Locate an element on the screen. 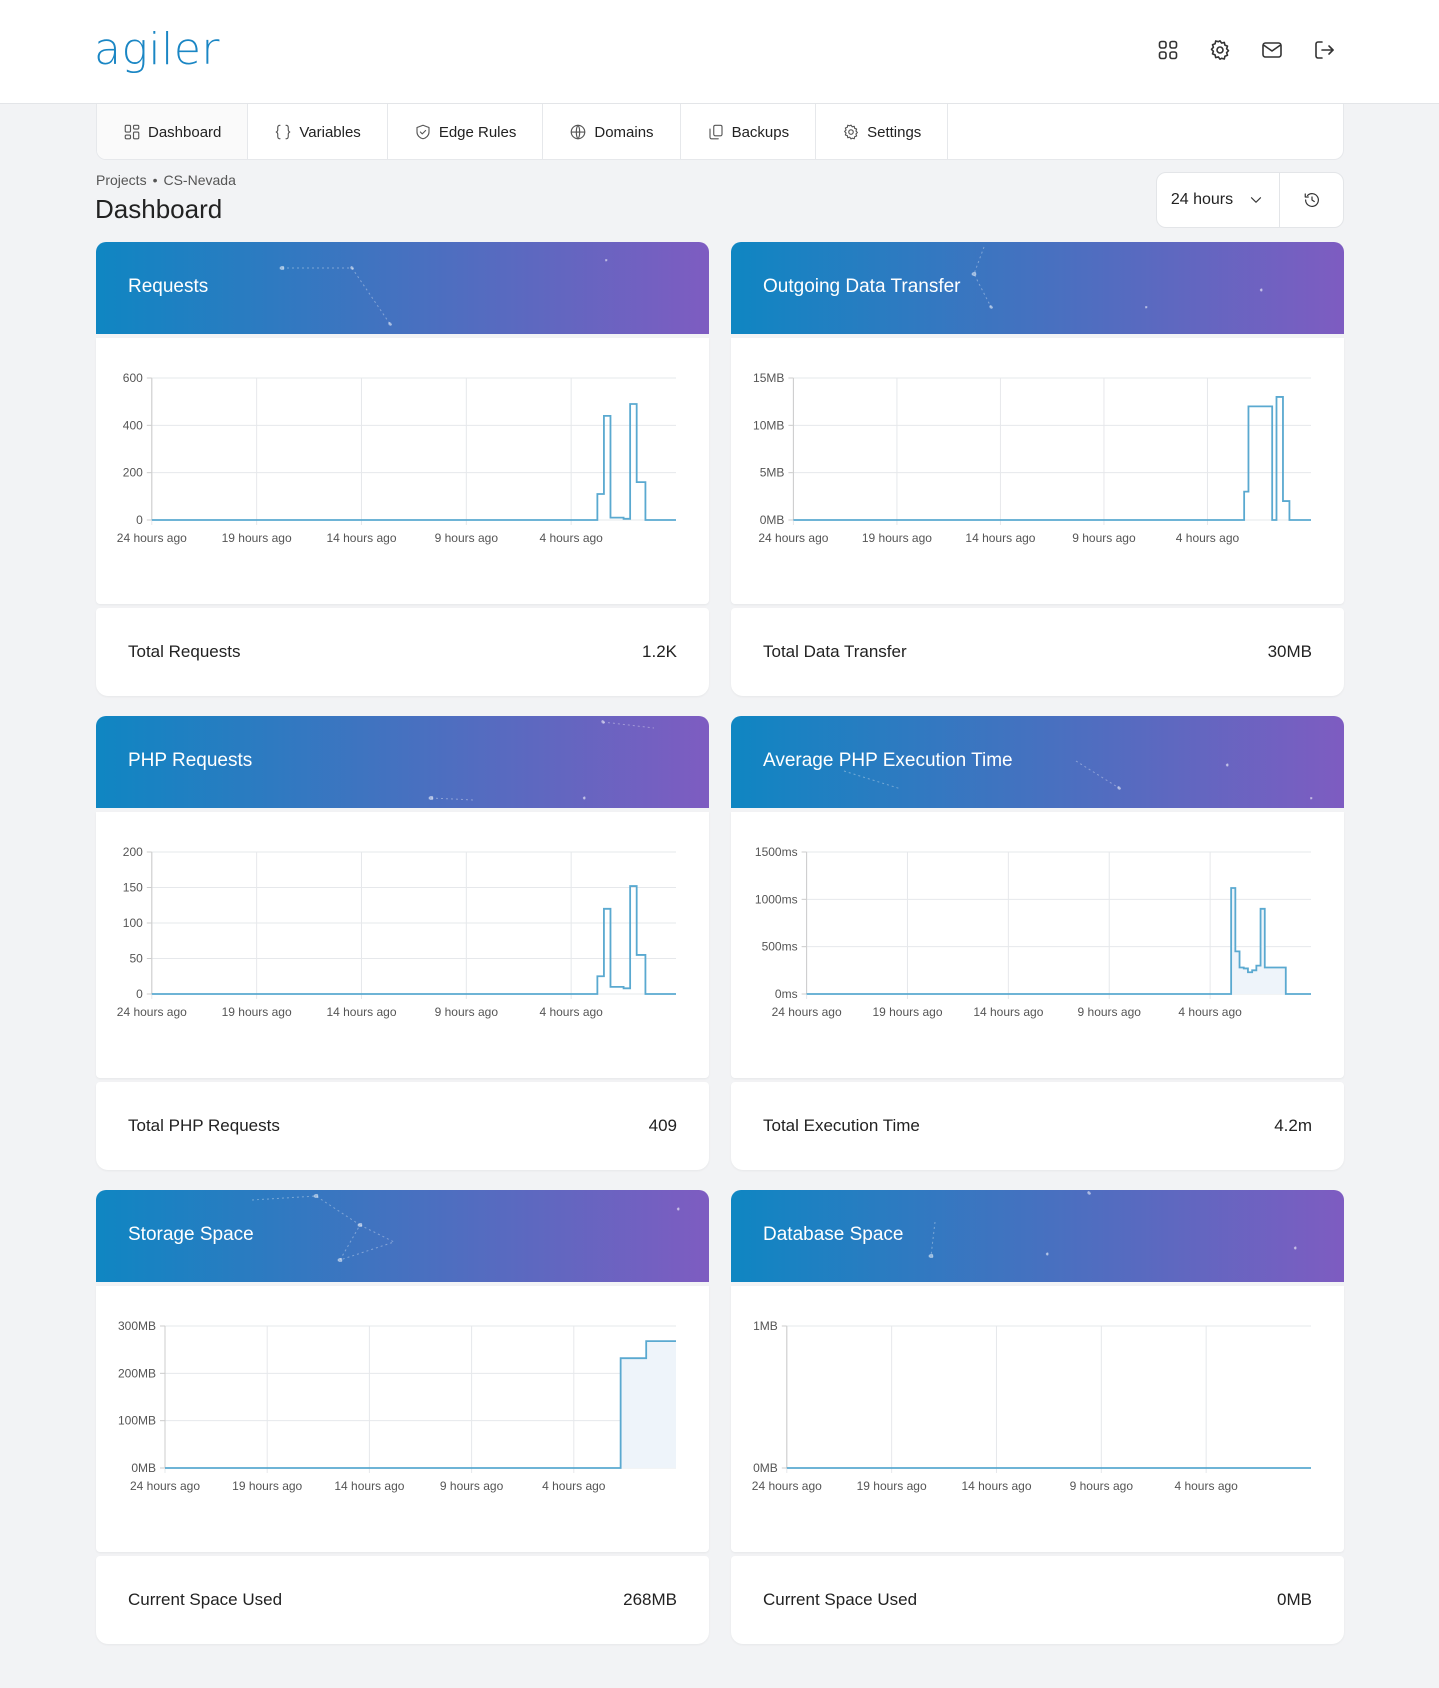 Image resolution: width=1439 pixels, height=1688 pixels. panel-footer: Total Requests 1.2K is located at coordinates (402, 652).